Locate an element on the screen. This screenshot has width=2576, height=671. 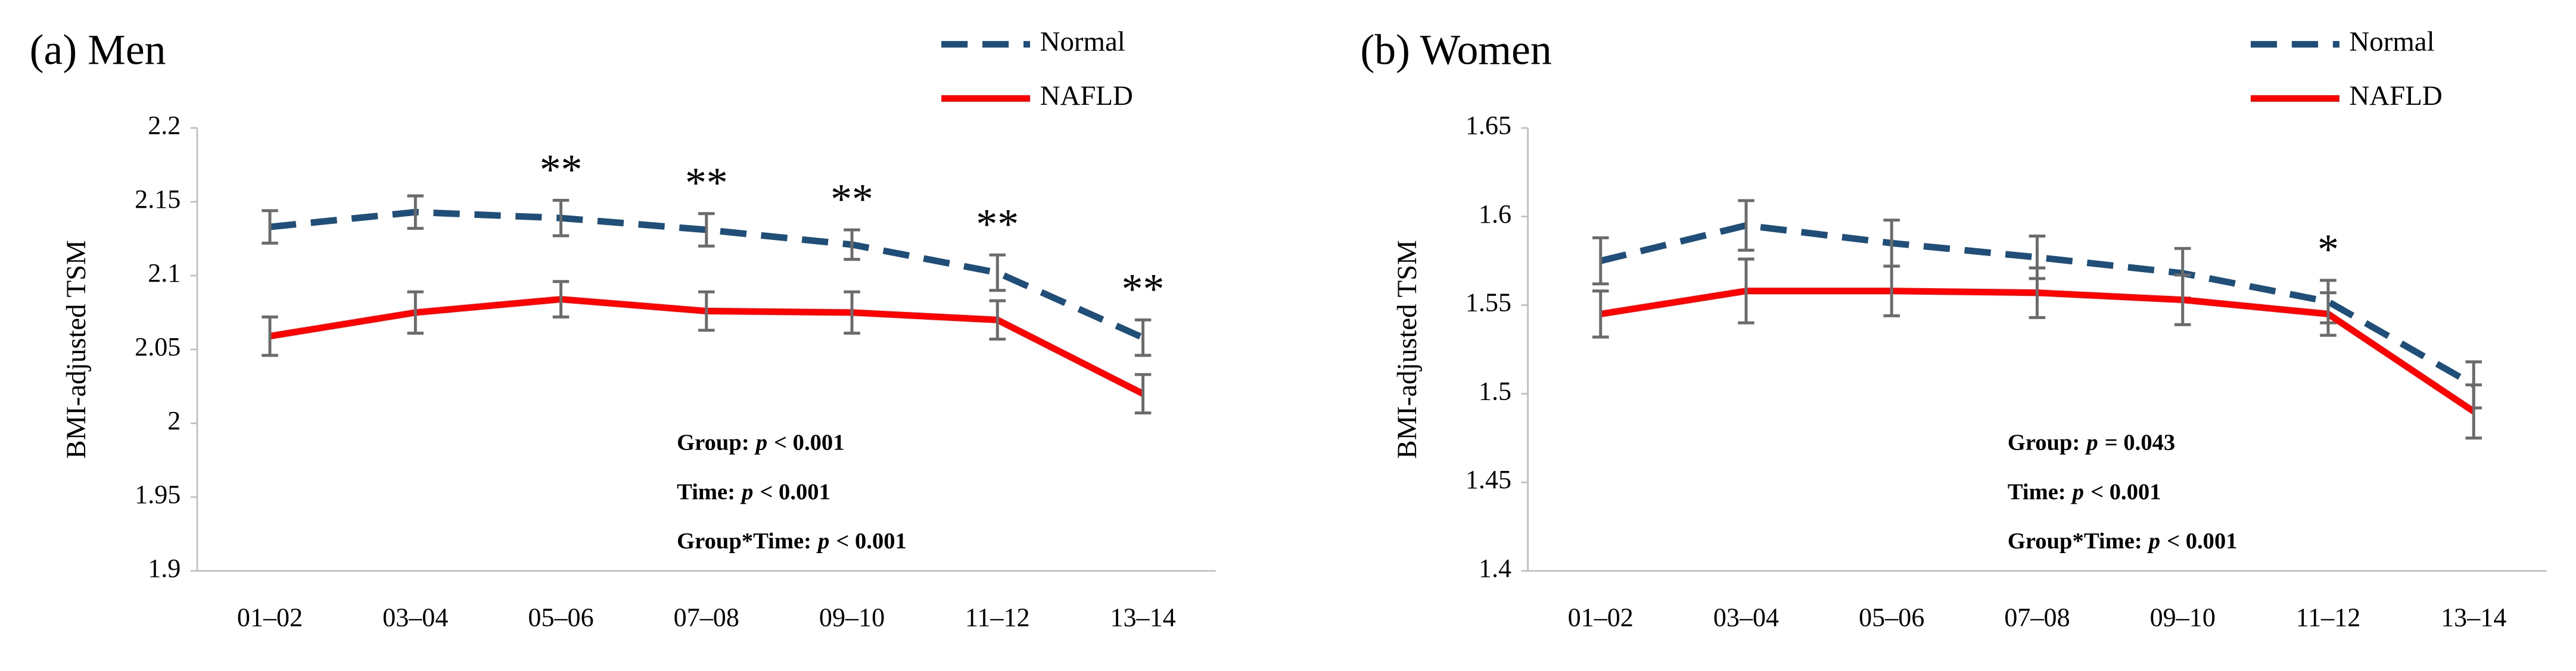
y-tick-label: 2.05 is located at coordinates (158, 346).